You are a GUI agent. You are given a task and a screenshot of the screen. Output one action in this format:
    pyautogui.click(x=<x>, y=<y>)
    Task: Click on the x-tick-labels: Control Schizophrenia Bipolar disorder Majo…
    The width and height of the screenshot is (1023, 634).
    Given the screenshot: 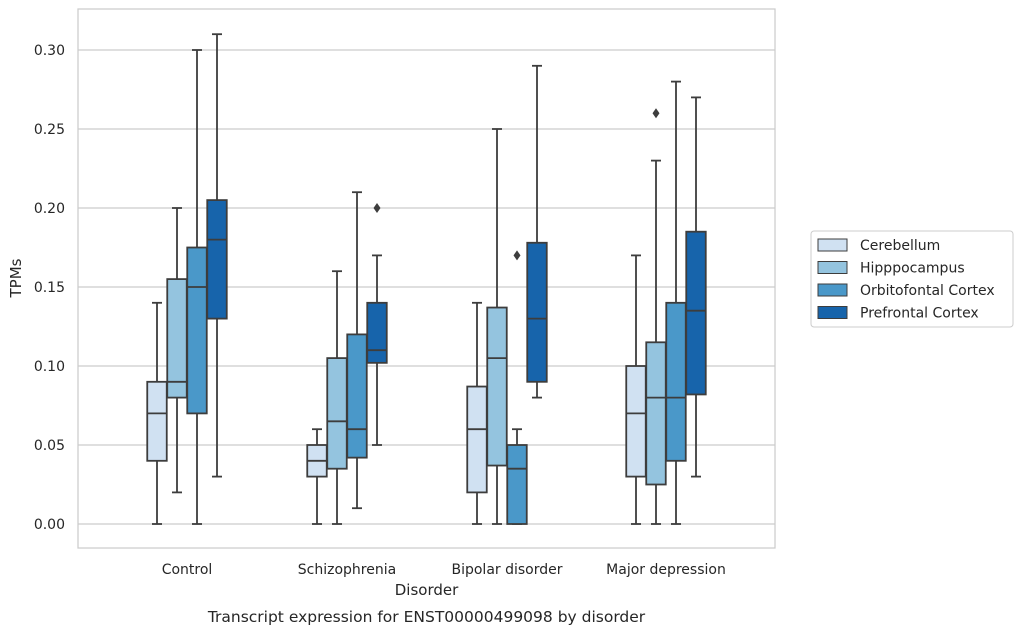 What is the action you would take?
    pyautogui.click(x=444, y=570)
    